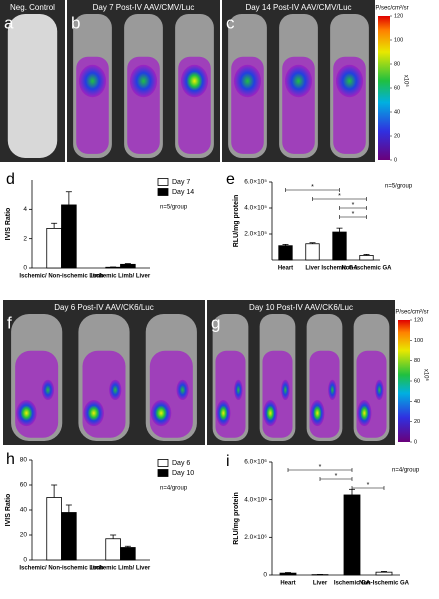 The height and width of the screenshot is (599, 439). I want to click on colorbar-unit: P/sec/cm²/sr, so click(411, 313).